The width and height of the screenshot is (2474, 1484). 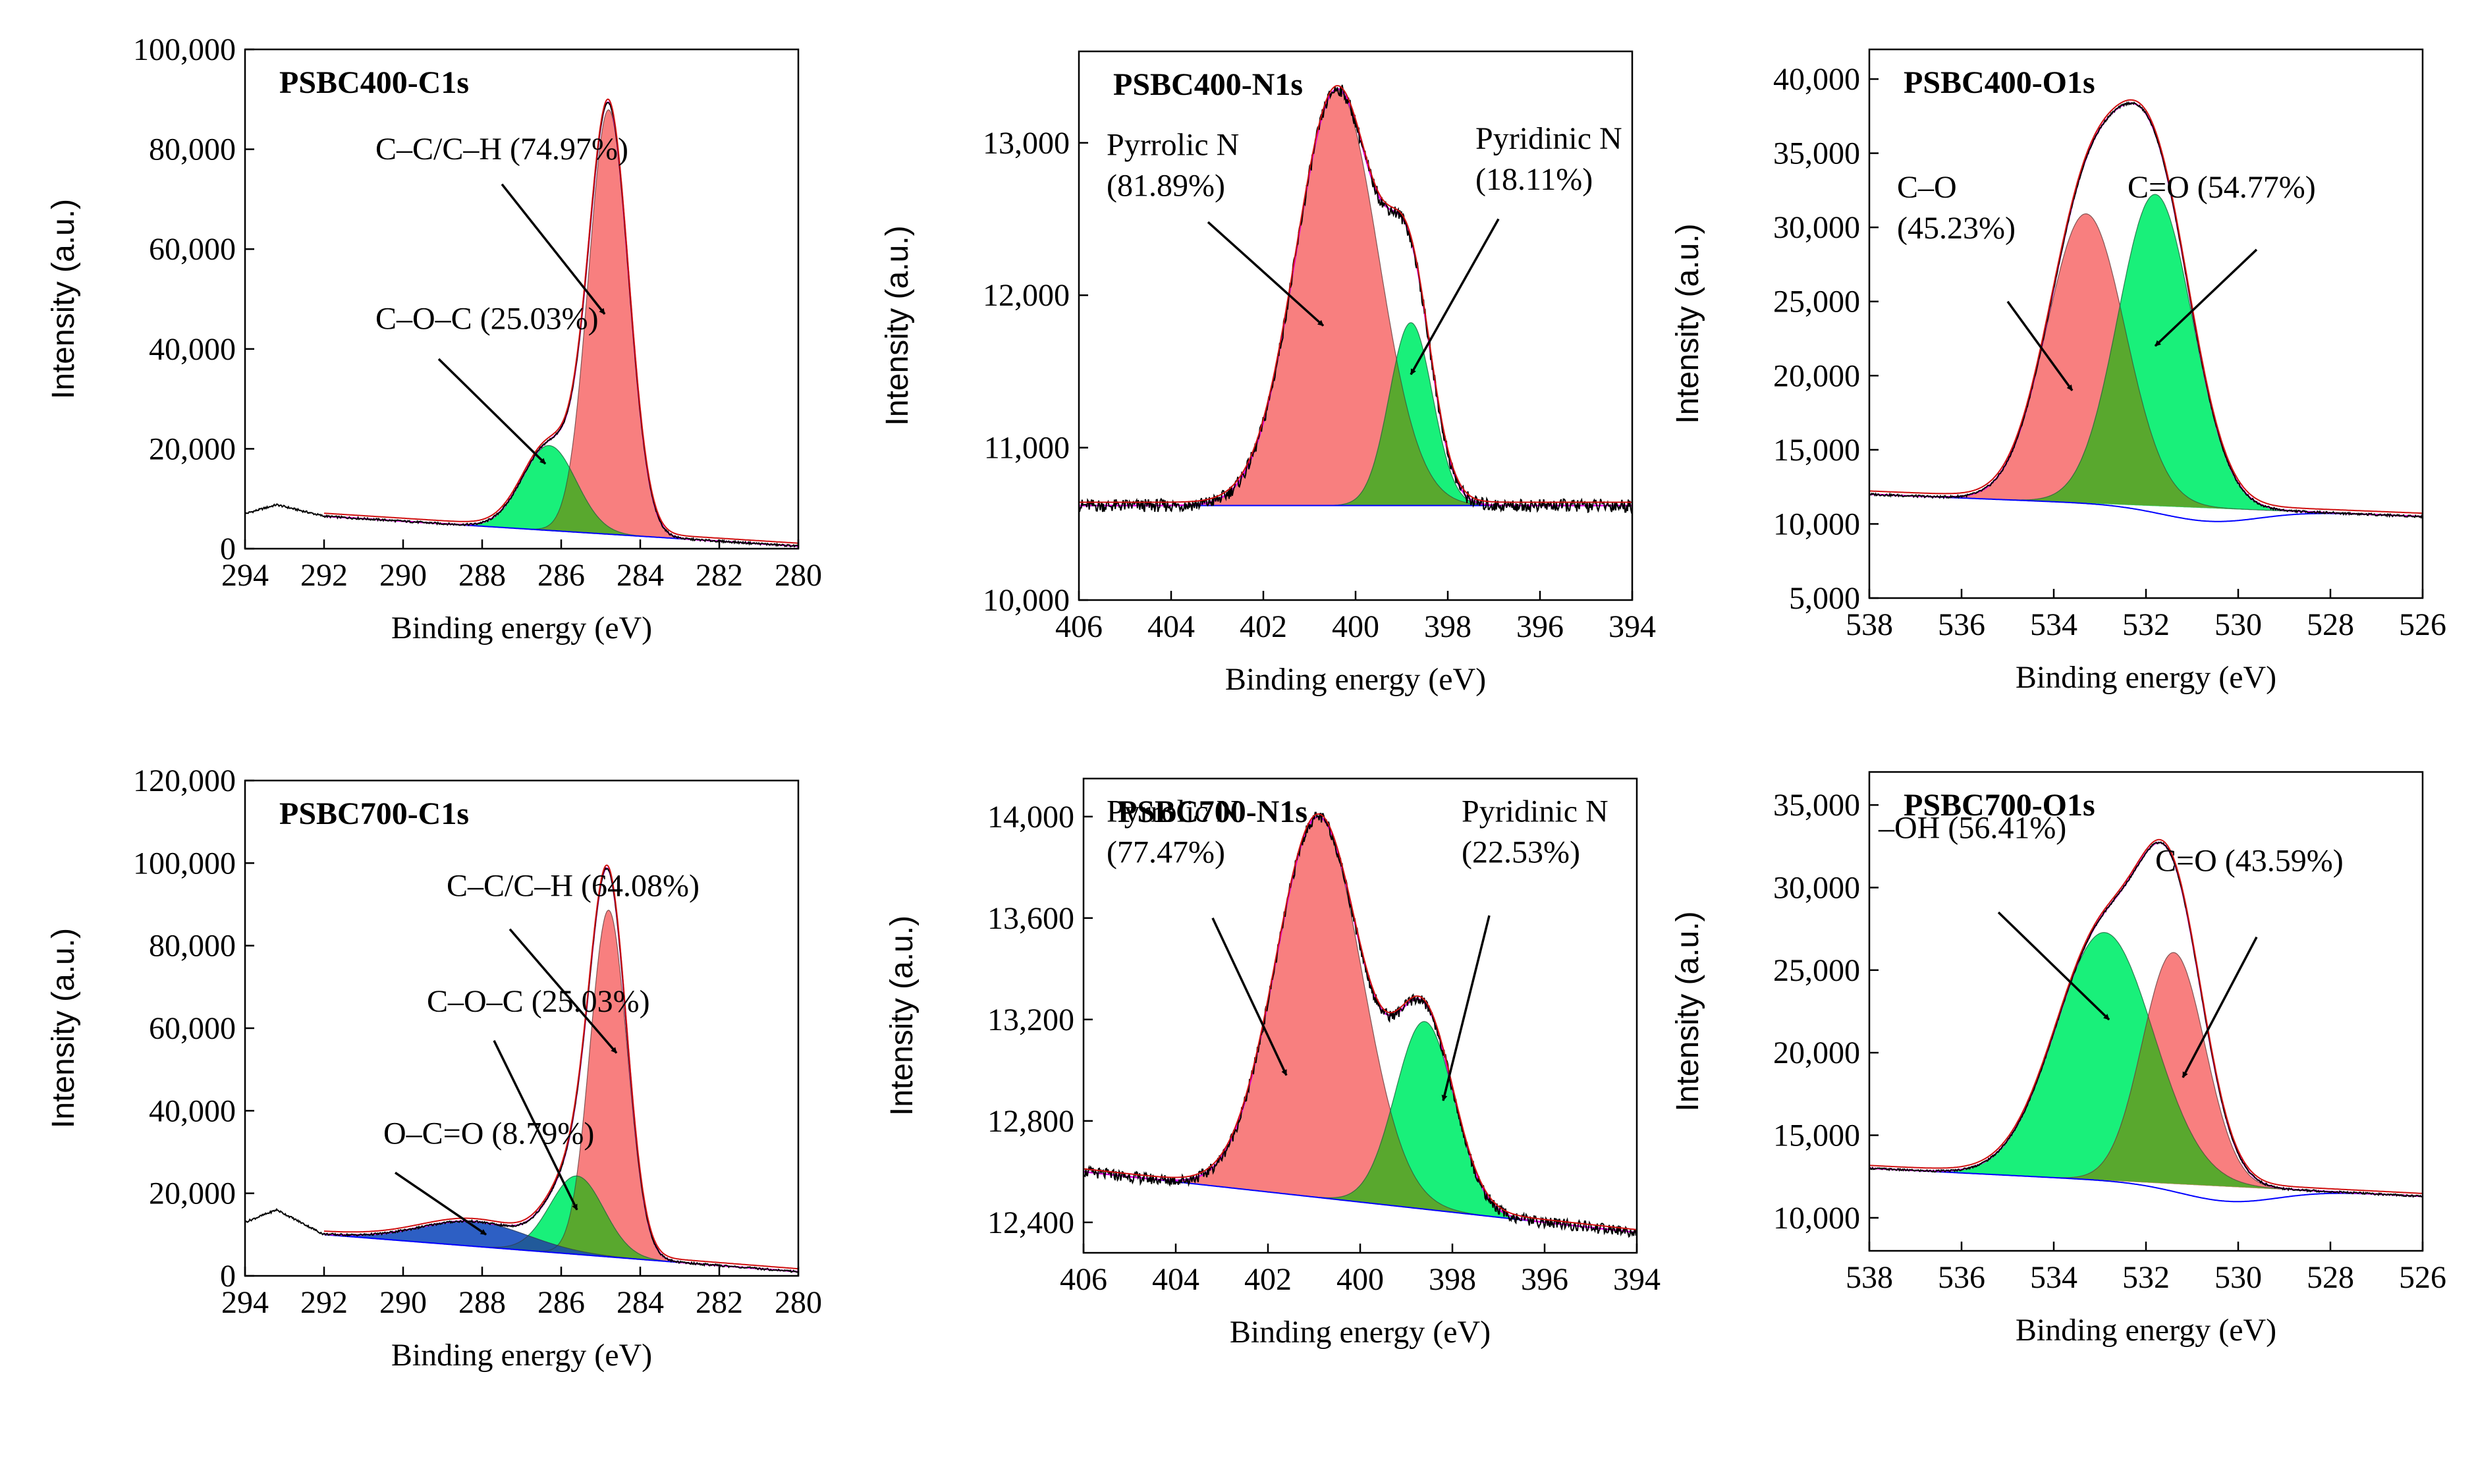 What do you see at coordinates (1030, 1121) in the screenshot?
I see `y-tick-label: 12,800` at bounding box center [1030, 1121].